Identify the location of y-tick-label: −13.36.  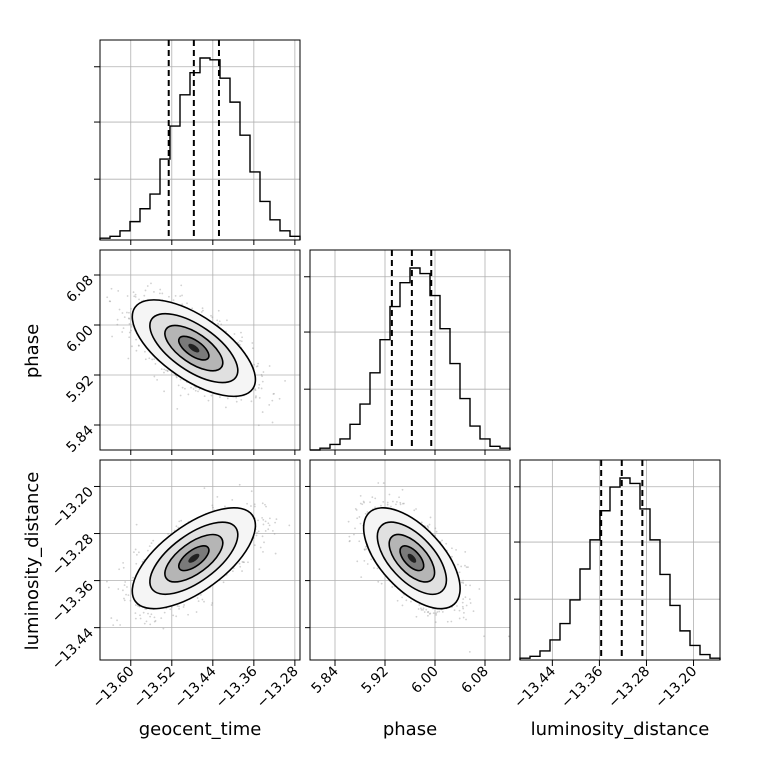
(73, 602).